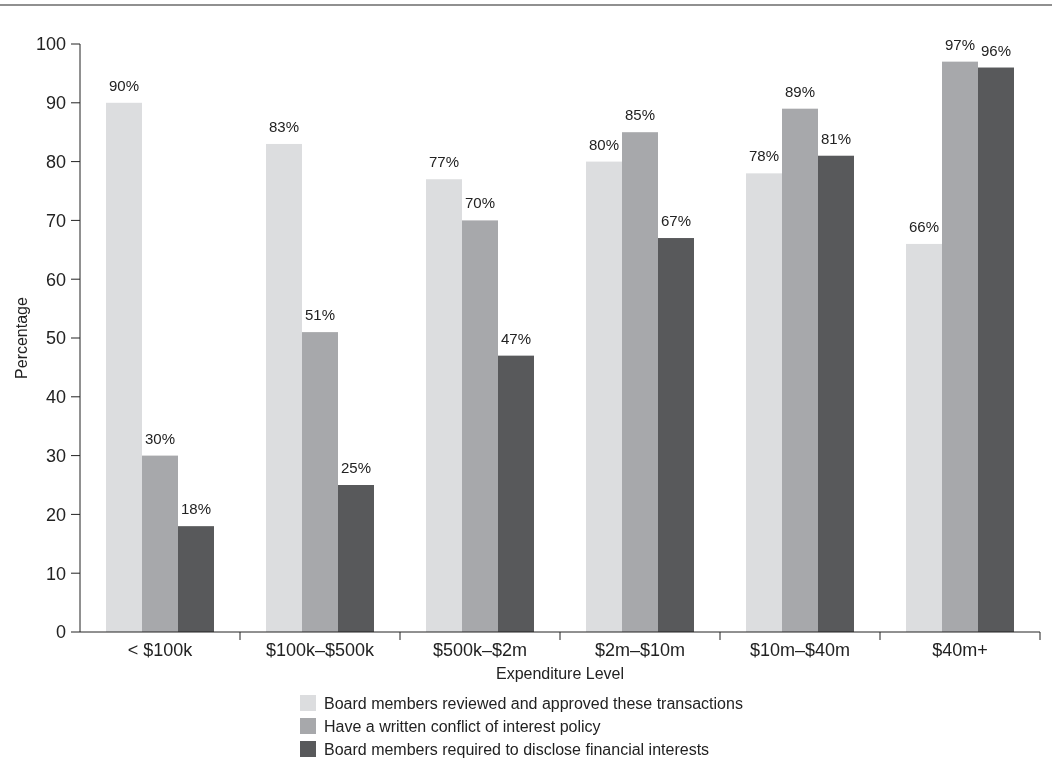 This screenshot has height=770, width=1052. What do you see at coordinates (55, 397) in the screenshot?
I see `y-tick-label: 40` at bounding box center [55, 397].